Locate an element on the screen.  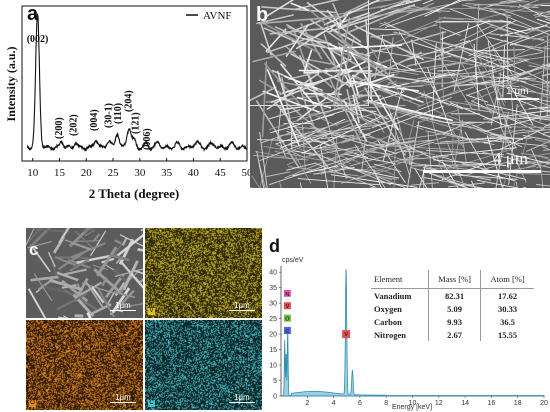
eds-cell: 36.5 is located at coordinates (507, 321).